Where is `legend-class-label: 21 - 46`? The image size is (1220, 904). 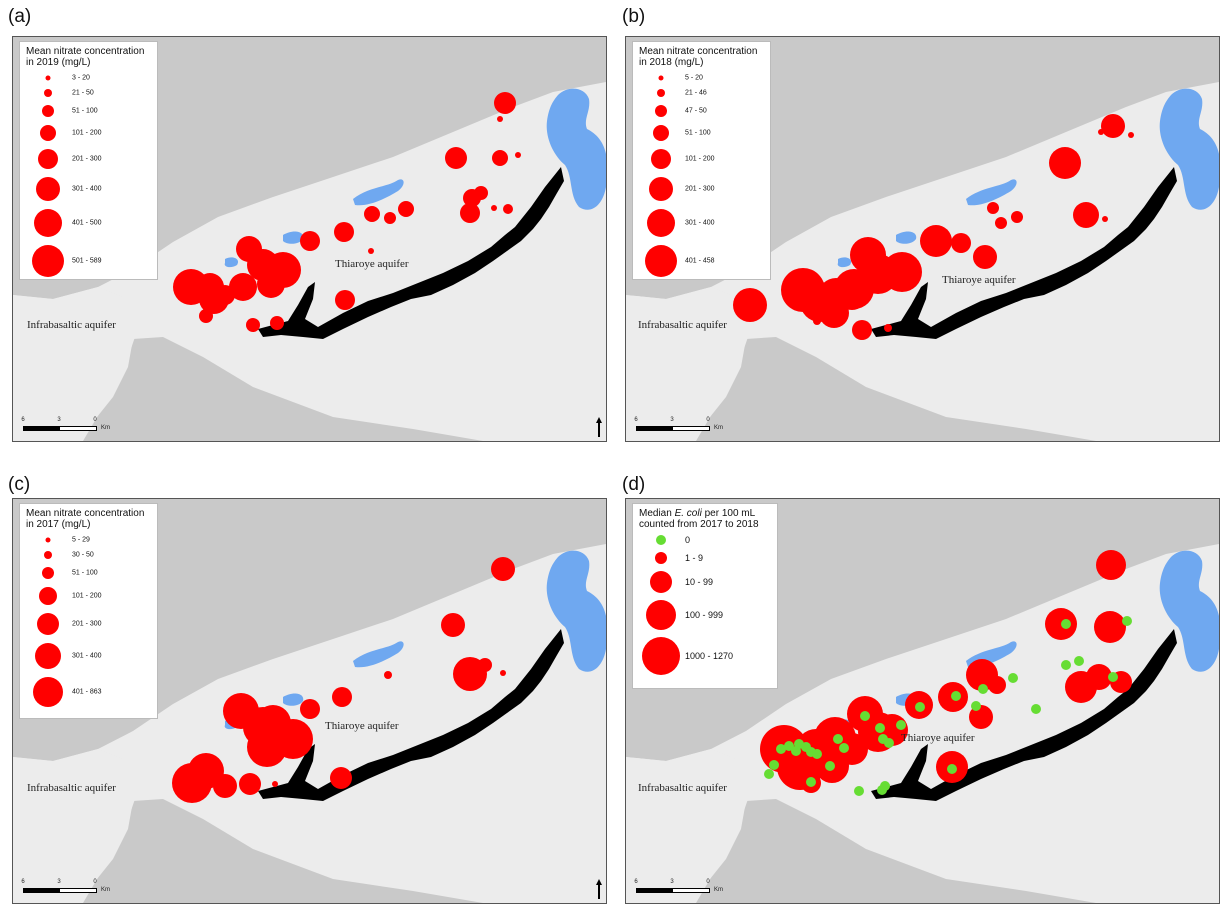
legend-class-label: 21 - 46 is located at coordinates (696, 92).